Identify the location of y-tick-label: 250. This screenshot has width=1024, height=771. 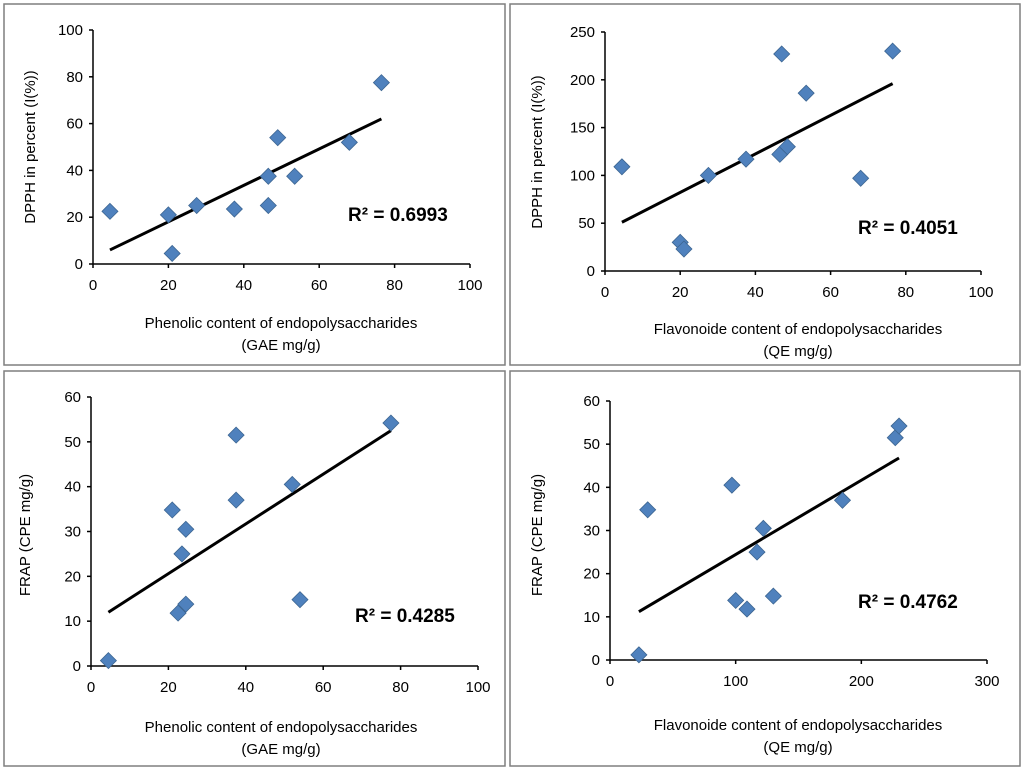
(582, 32).